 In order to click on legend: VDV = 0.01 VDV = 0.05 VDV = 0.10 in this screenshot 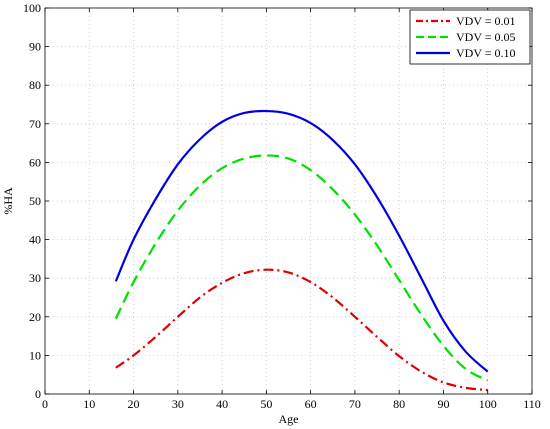, I will do `click(470, 37)`.